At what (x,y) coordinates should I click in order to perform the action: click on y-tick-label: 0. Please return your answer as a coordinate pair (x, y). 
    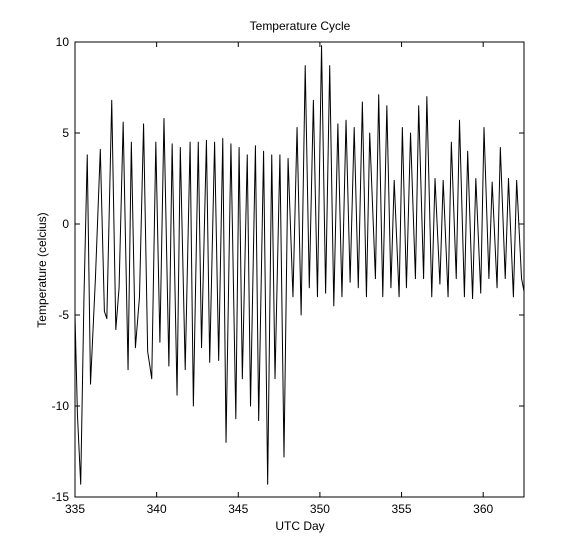
    Looking at the image, I should click on (65, 224).